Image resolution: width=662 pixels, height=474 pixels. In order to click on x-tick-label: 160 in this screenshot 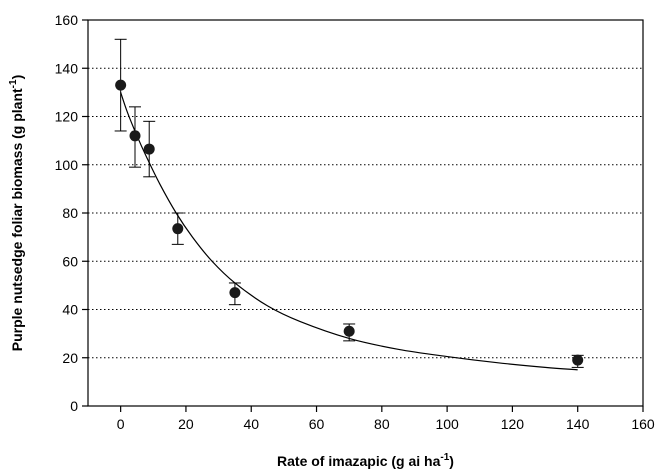, I will do `click(643, 424)`.